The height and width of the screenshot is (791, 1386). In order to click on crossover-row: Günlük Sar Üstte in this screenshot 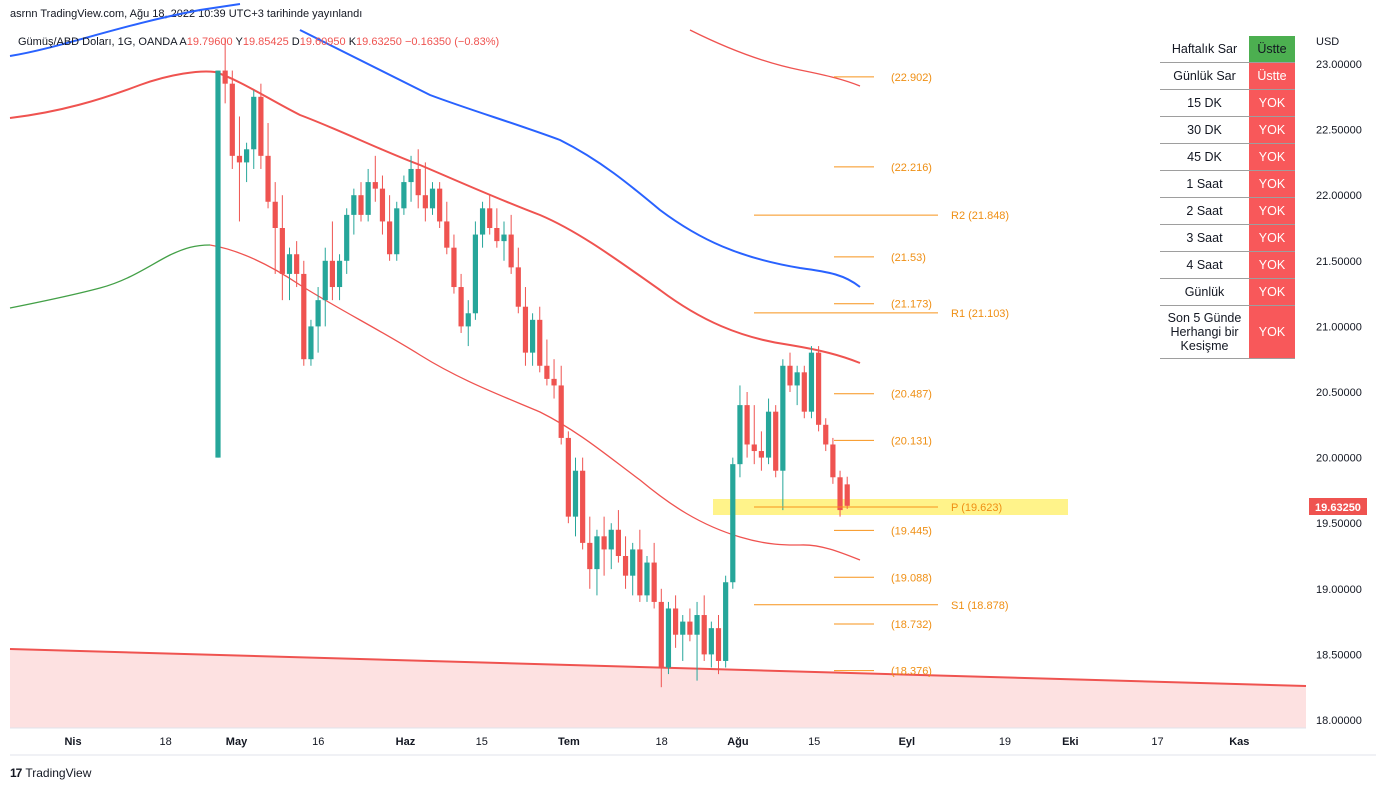, I will do `click(1227, 76)`.